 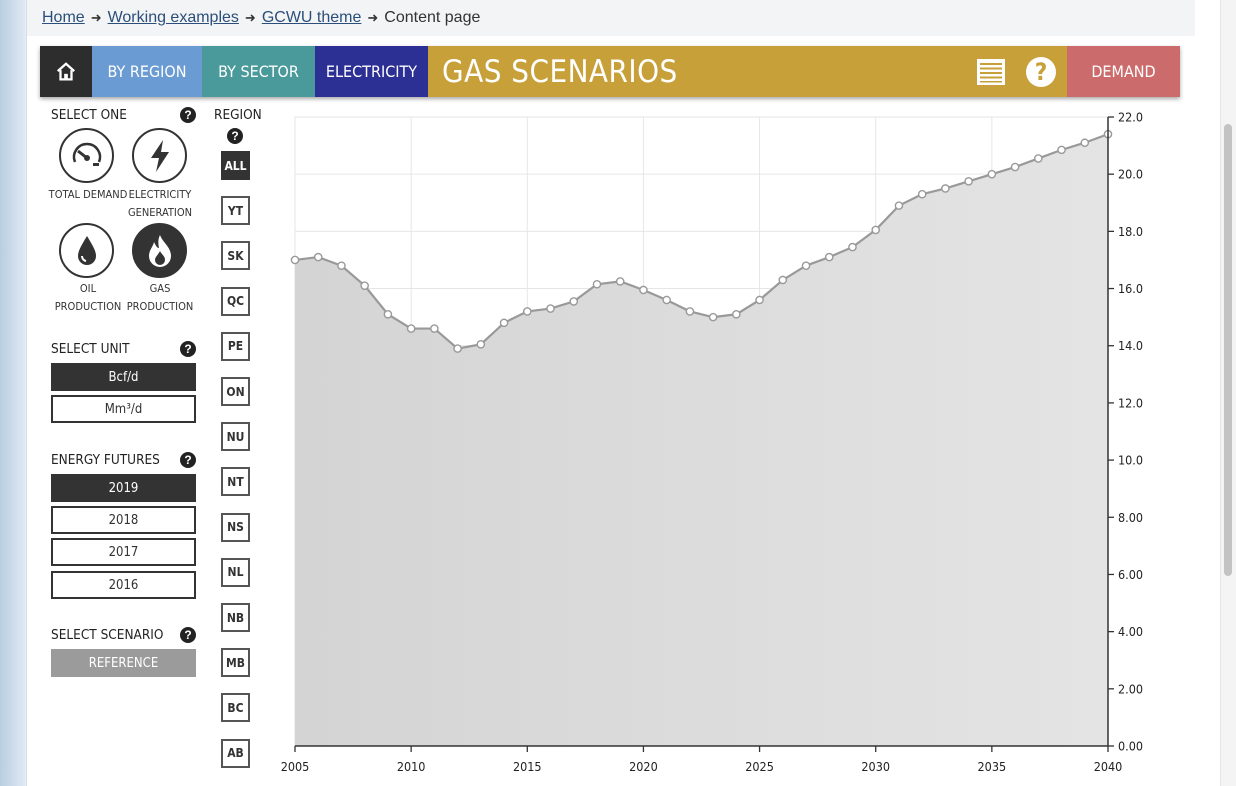 What do you see at coordinates (550, 308) in the screenshot?
I see `data-point-2016` at bounding box center [550, 308].